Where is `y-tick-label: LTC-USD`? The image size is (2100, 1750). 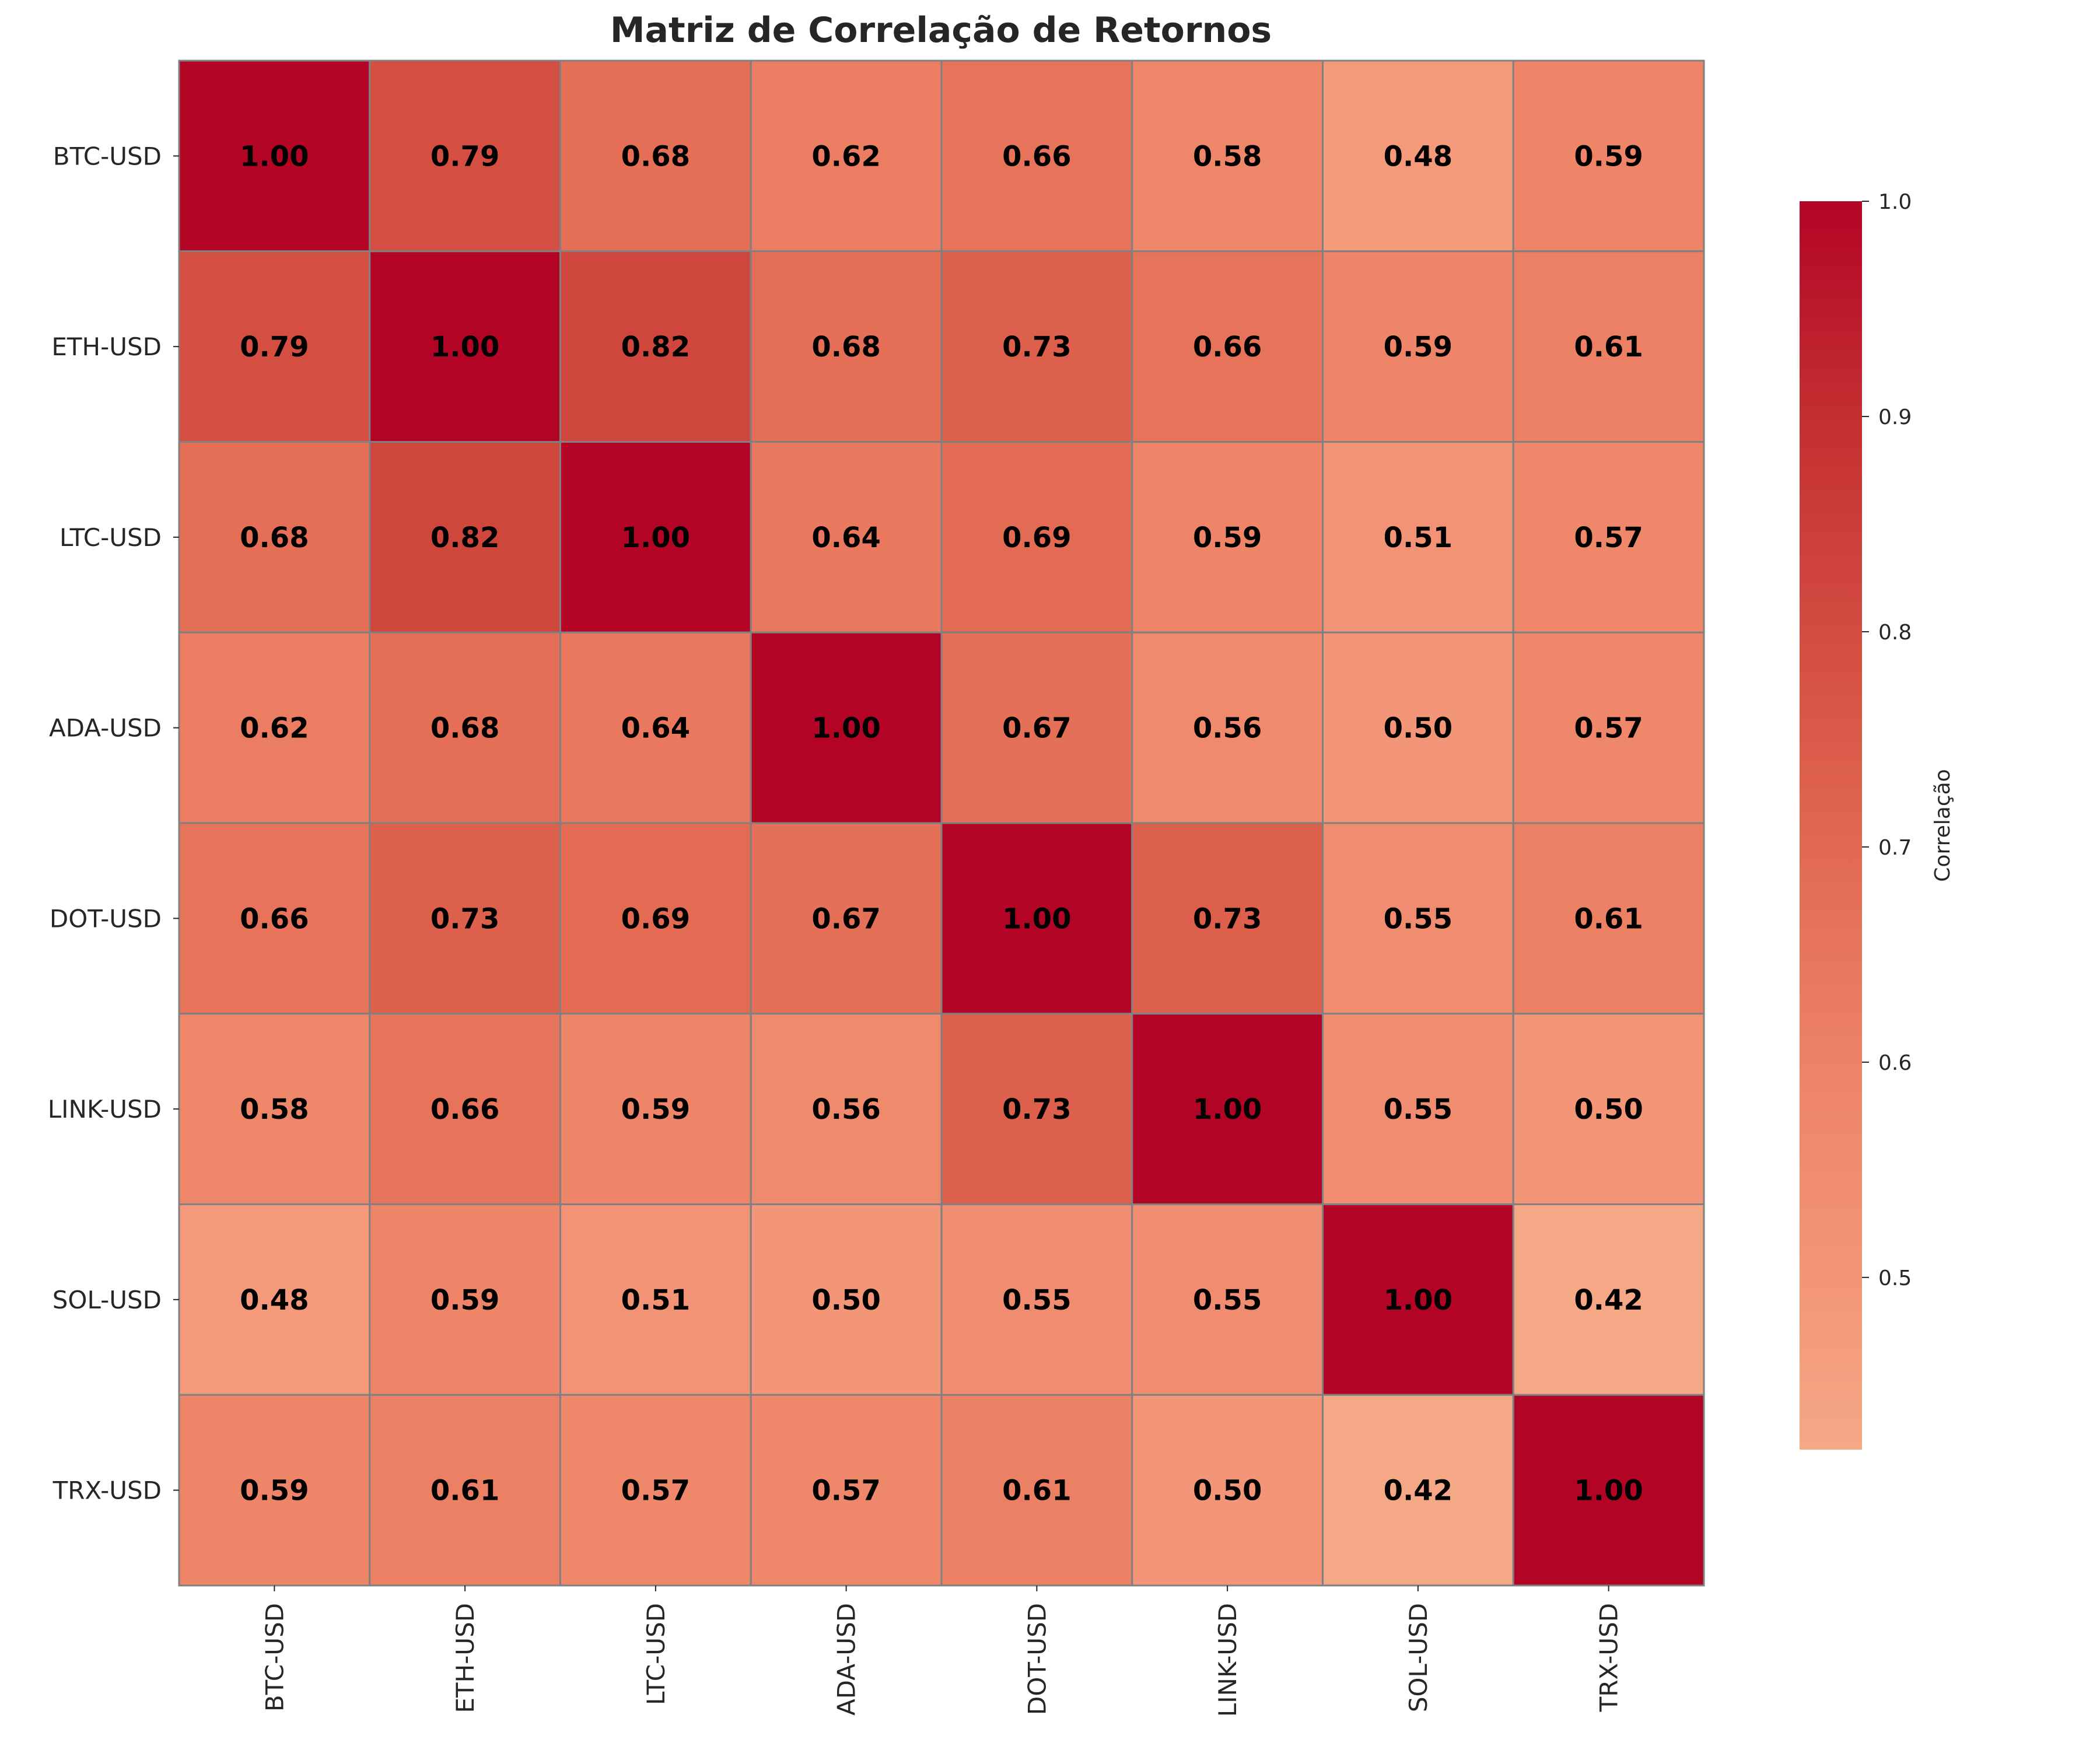 y-tick-label: LTC-USD is located at coordinates (111, 537).